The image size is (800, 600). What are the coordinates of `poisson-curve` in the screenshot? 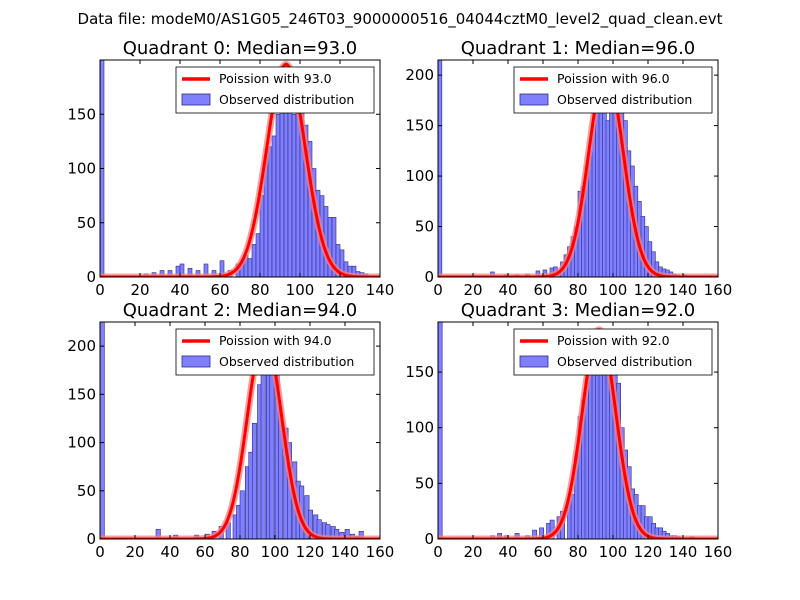 It's located at (240, 169).